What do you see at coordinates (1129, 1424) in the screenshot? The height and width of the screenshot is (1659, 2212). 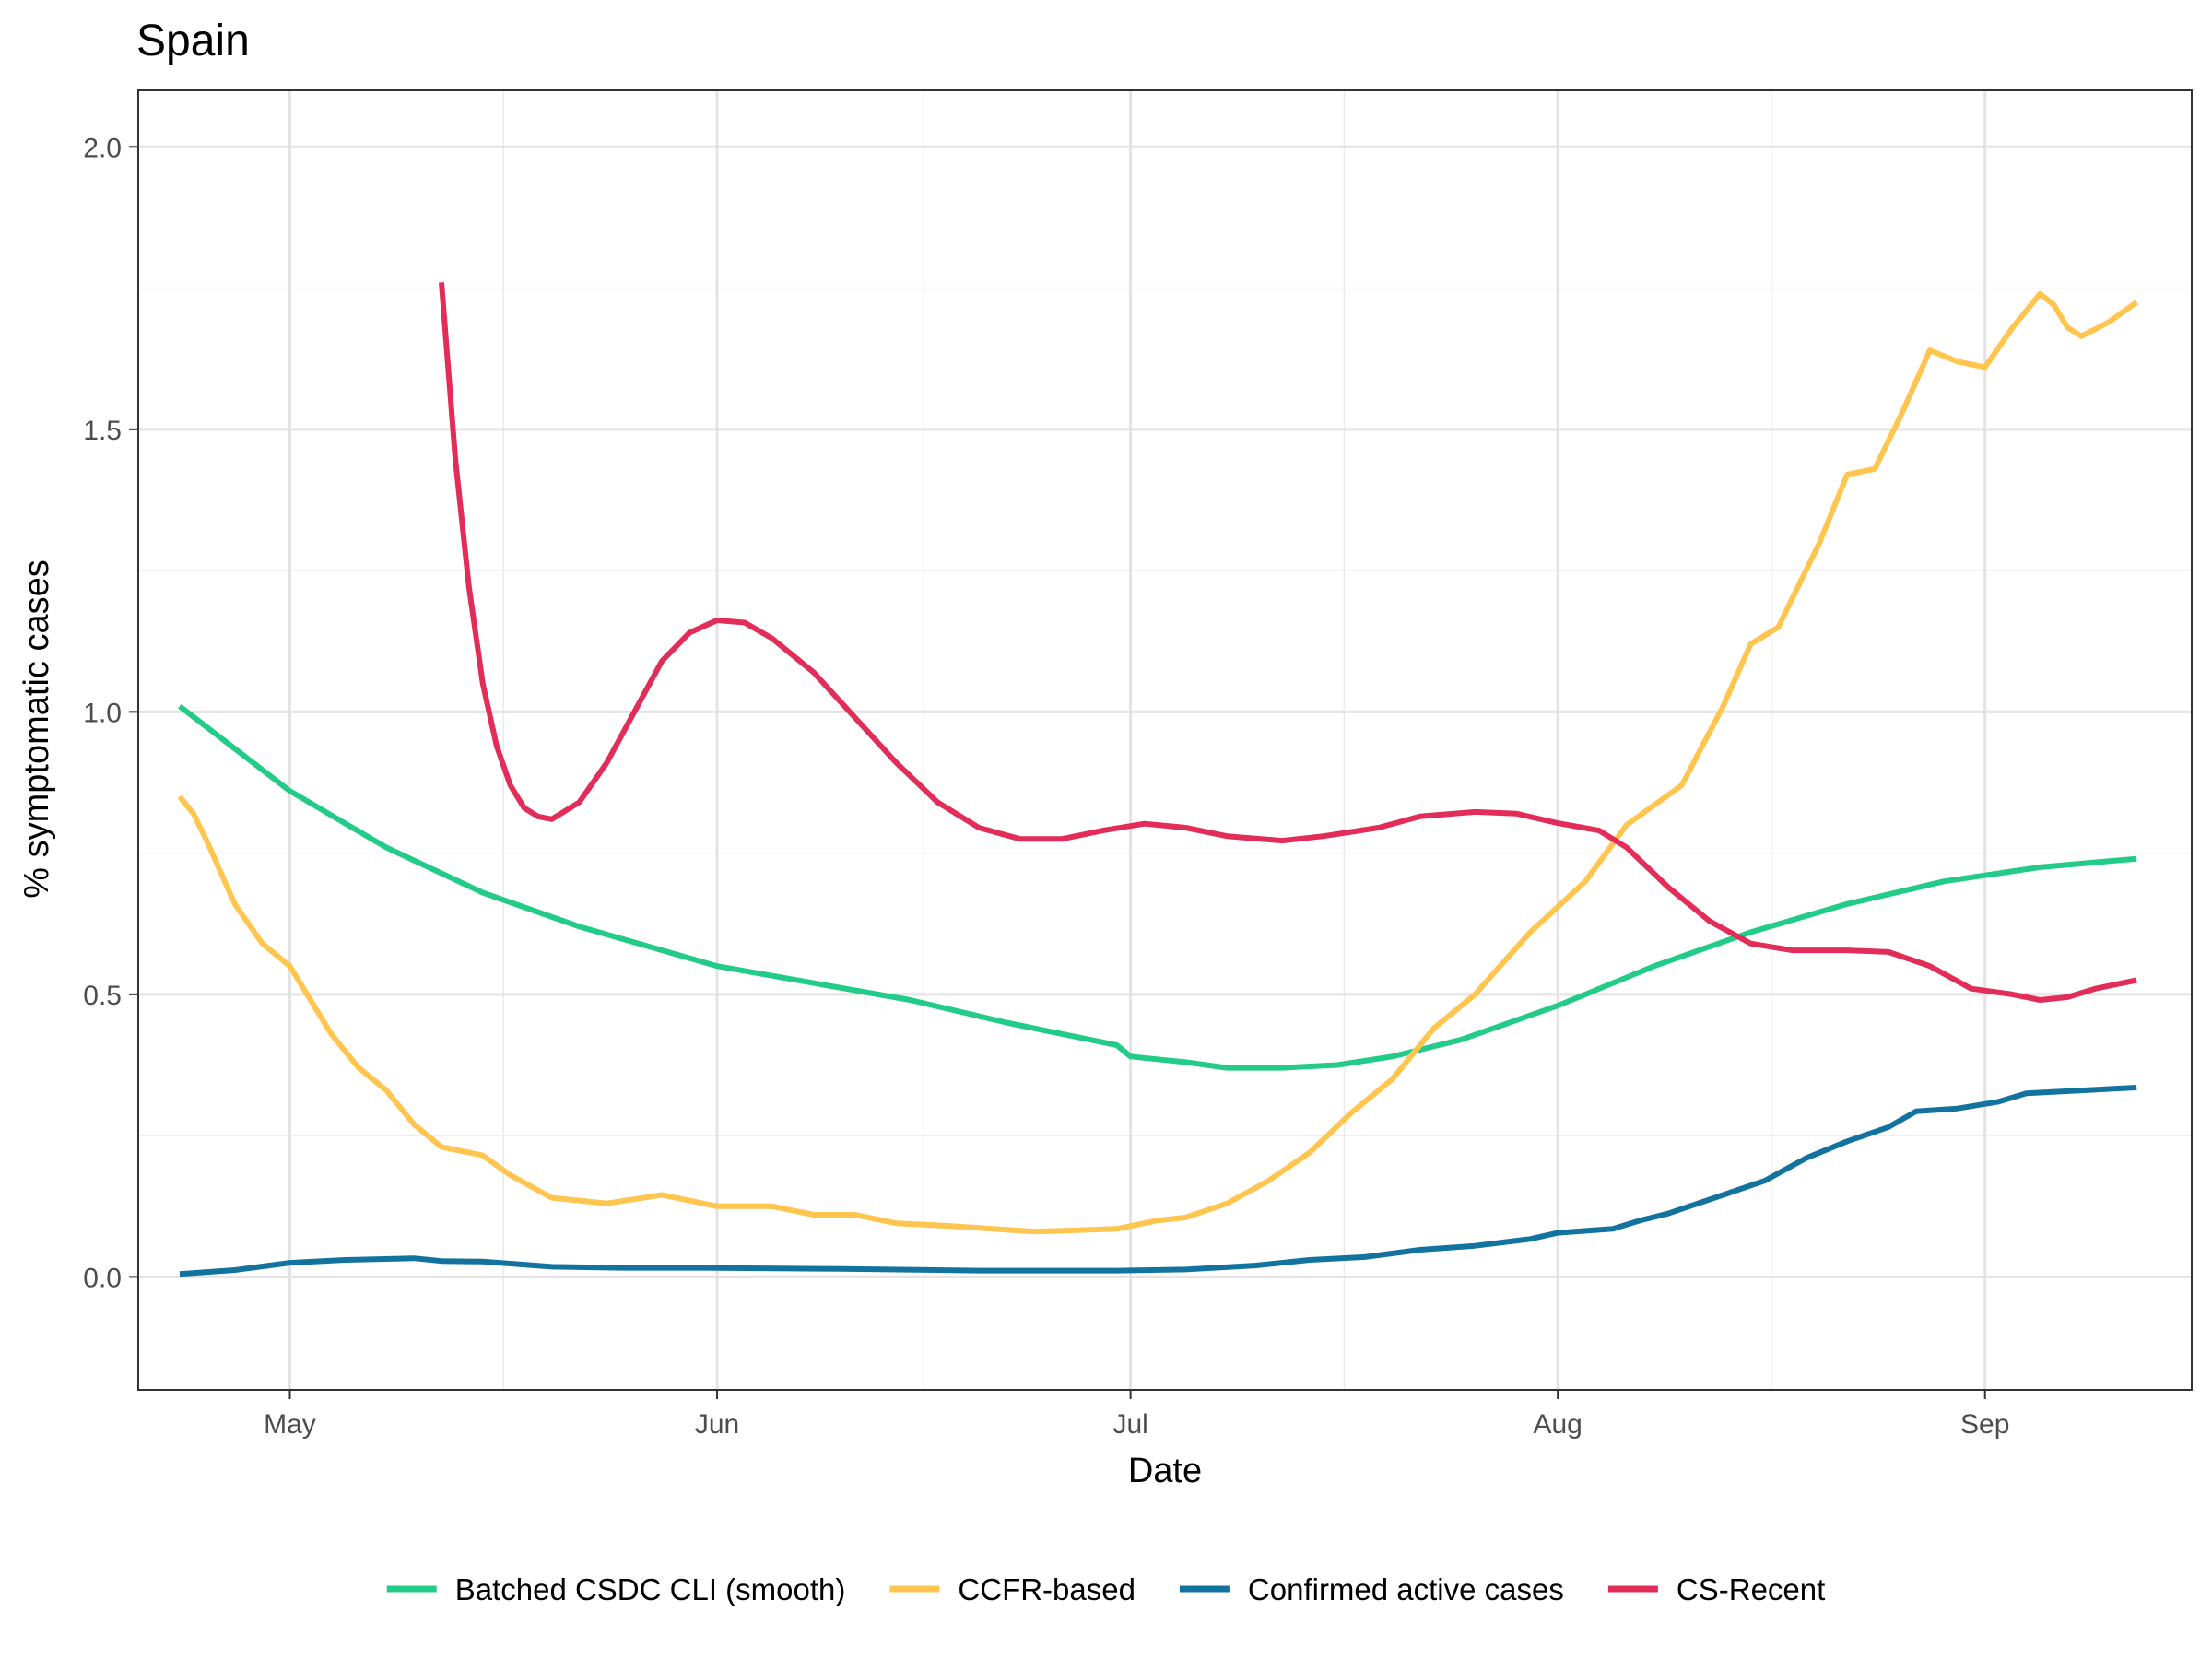 I see `x-tick-label: Jul` at bounding box center [1129, 1424].